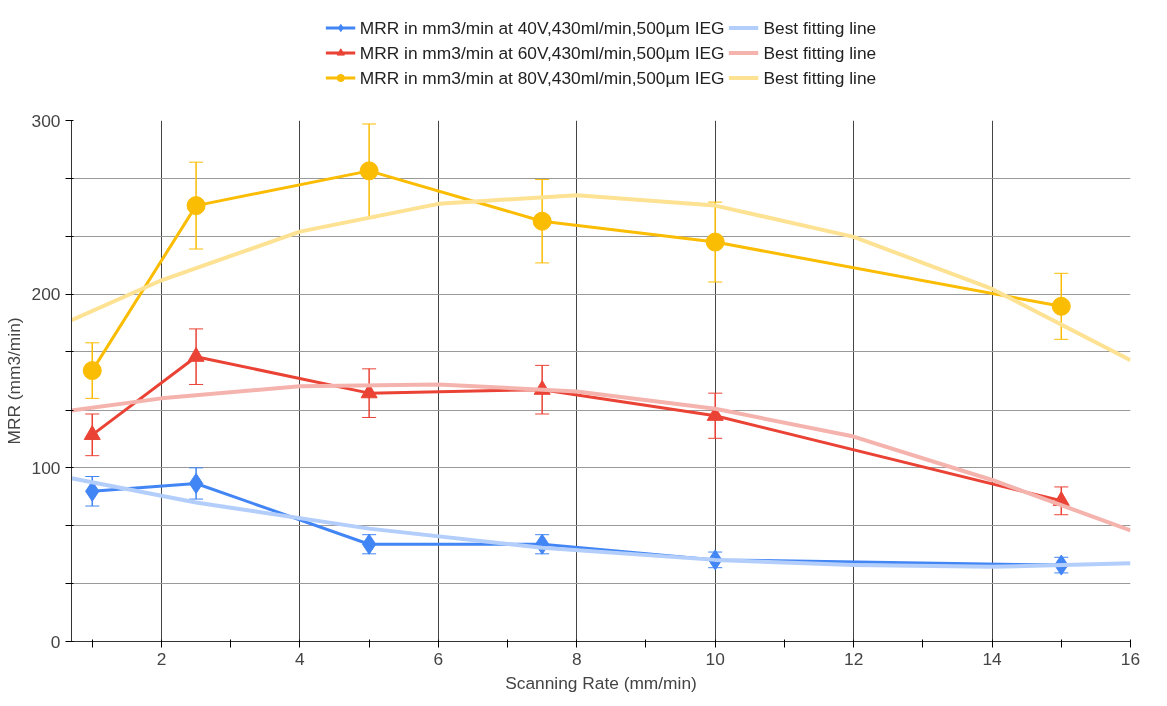 This screenshot has width=1167, height=706. I want to click on x-tick-label: 4, so click(300, 658).